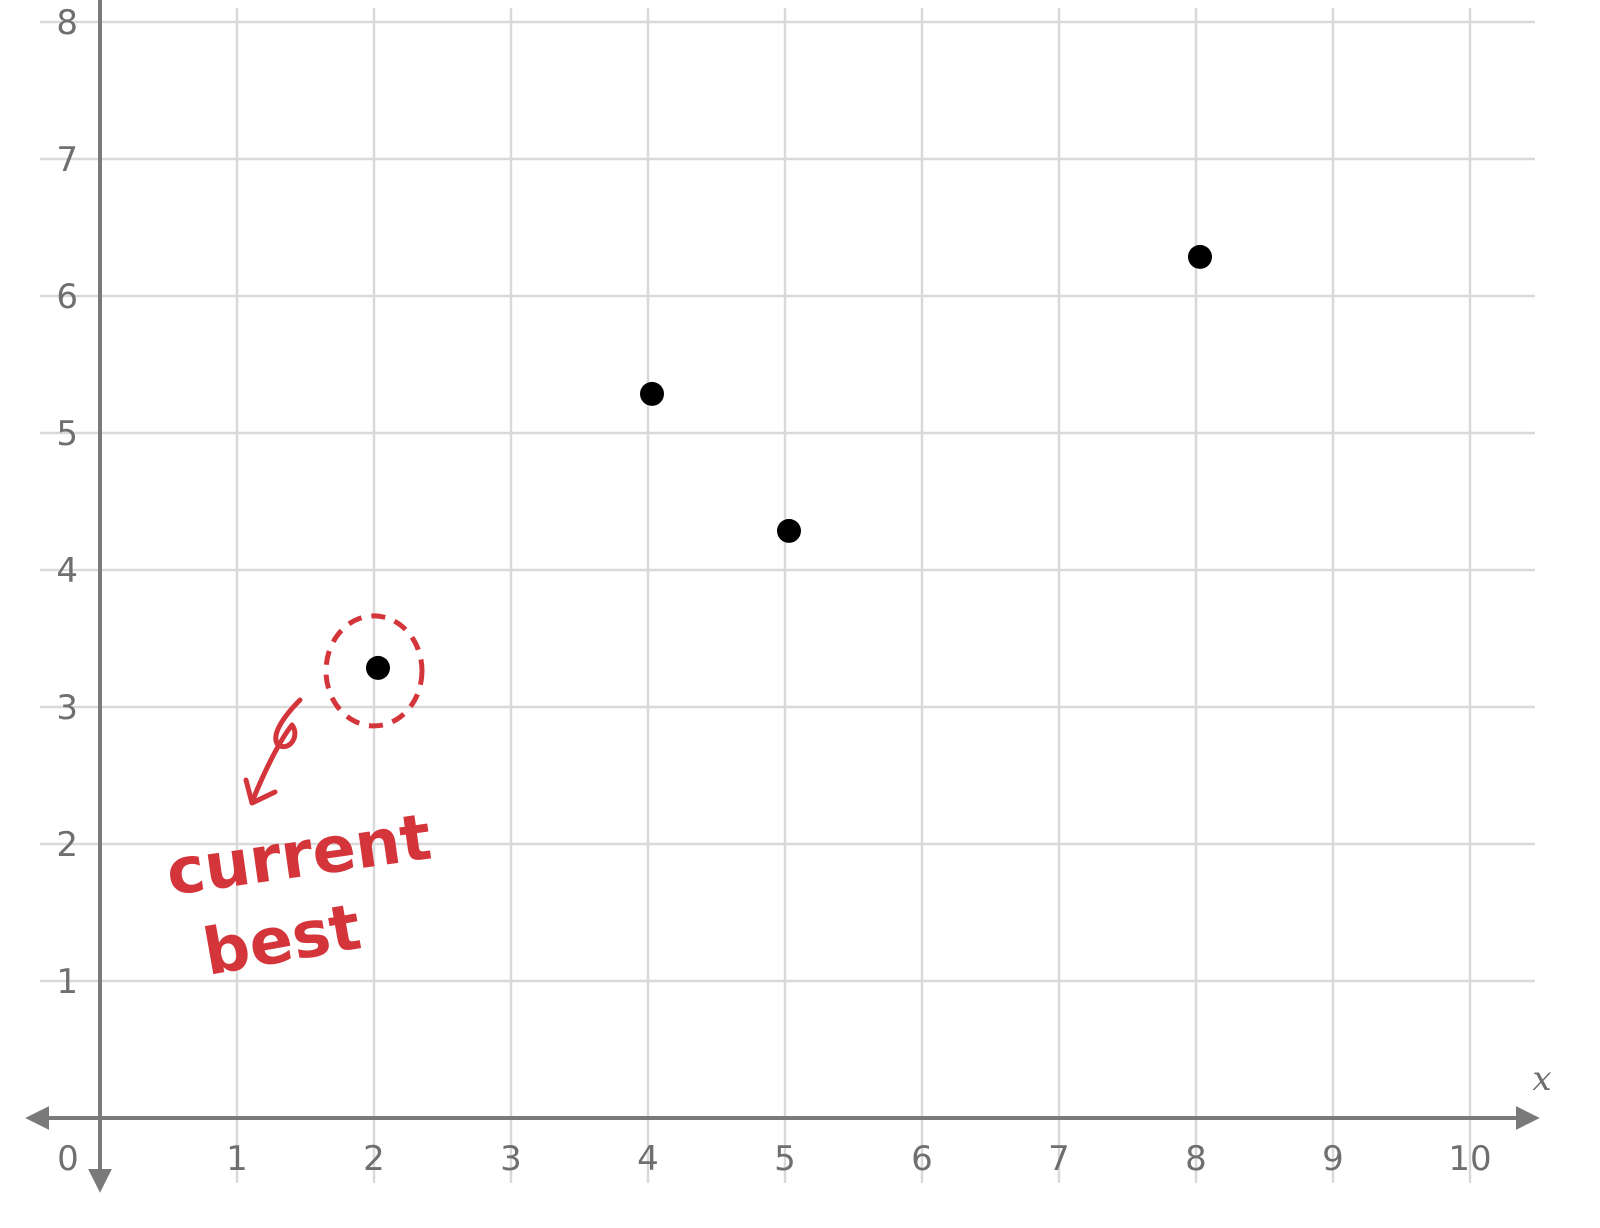 This screenshot has width=1600, height=1228. Describe the element at coordinates (648, 1159) in the screenshot. I see `x-tick-label: 4` at that location.